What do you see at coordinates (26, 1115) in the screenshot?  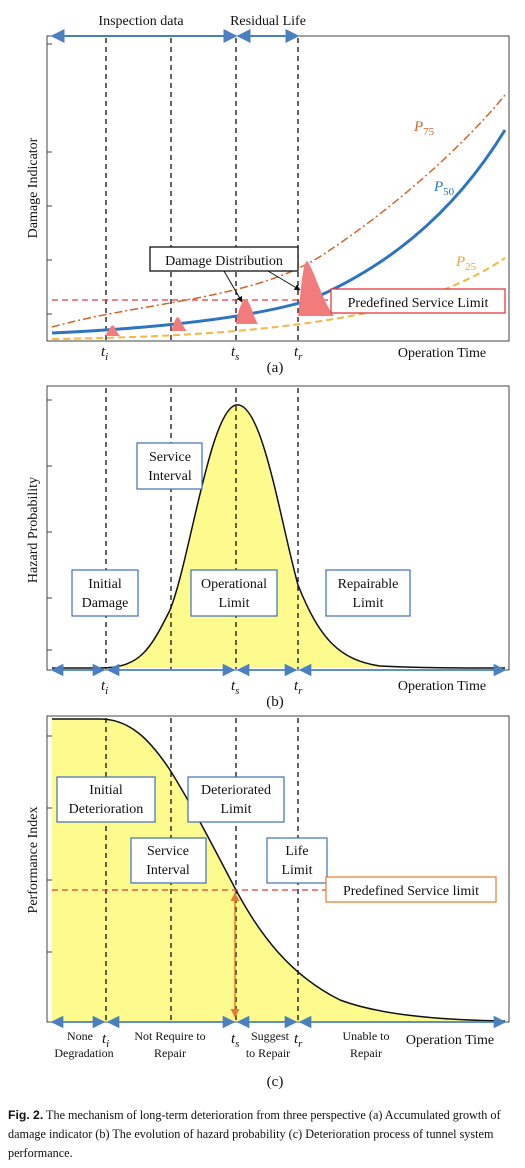 I see `figure-caption-label: Fig. 2.` at bounding box center [26, 1115].